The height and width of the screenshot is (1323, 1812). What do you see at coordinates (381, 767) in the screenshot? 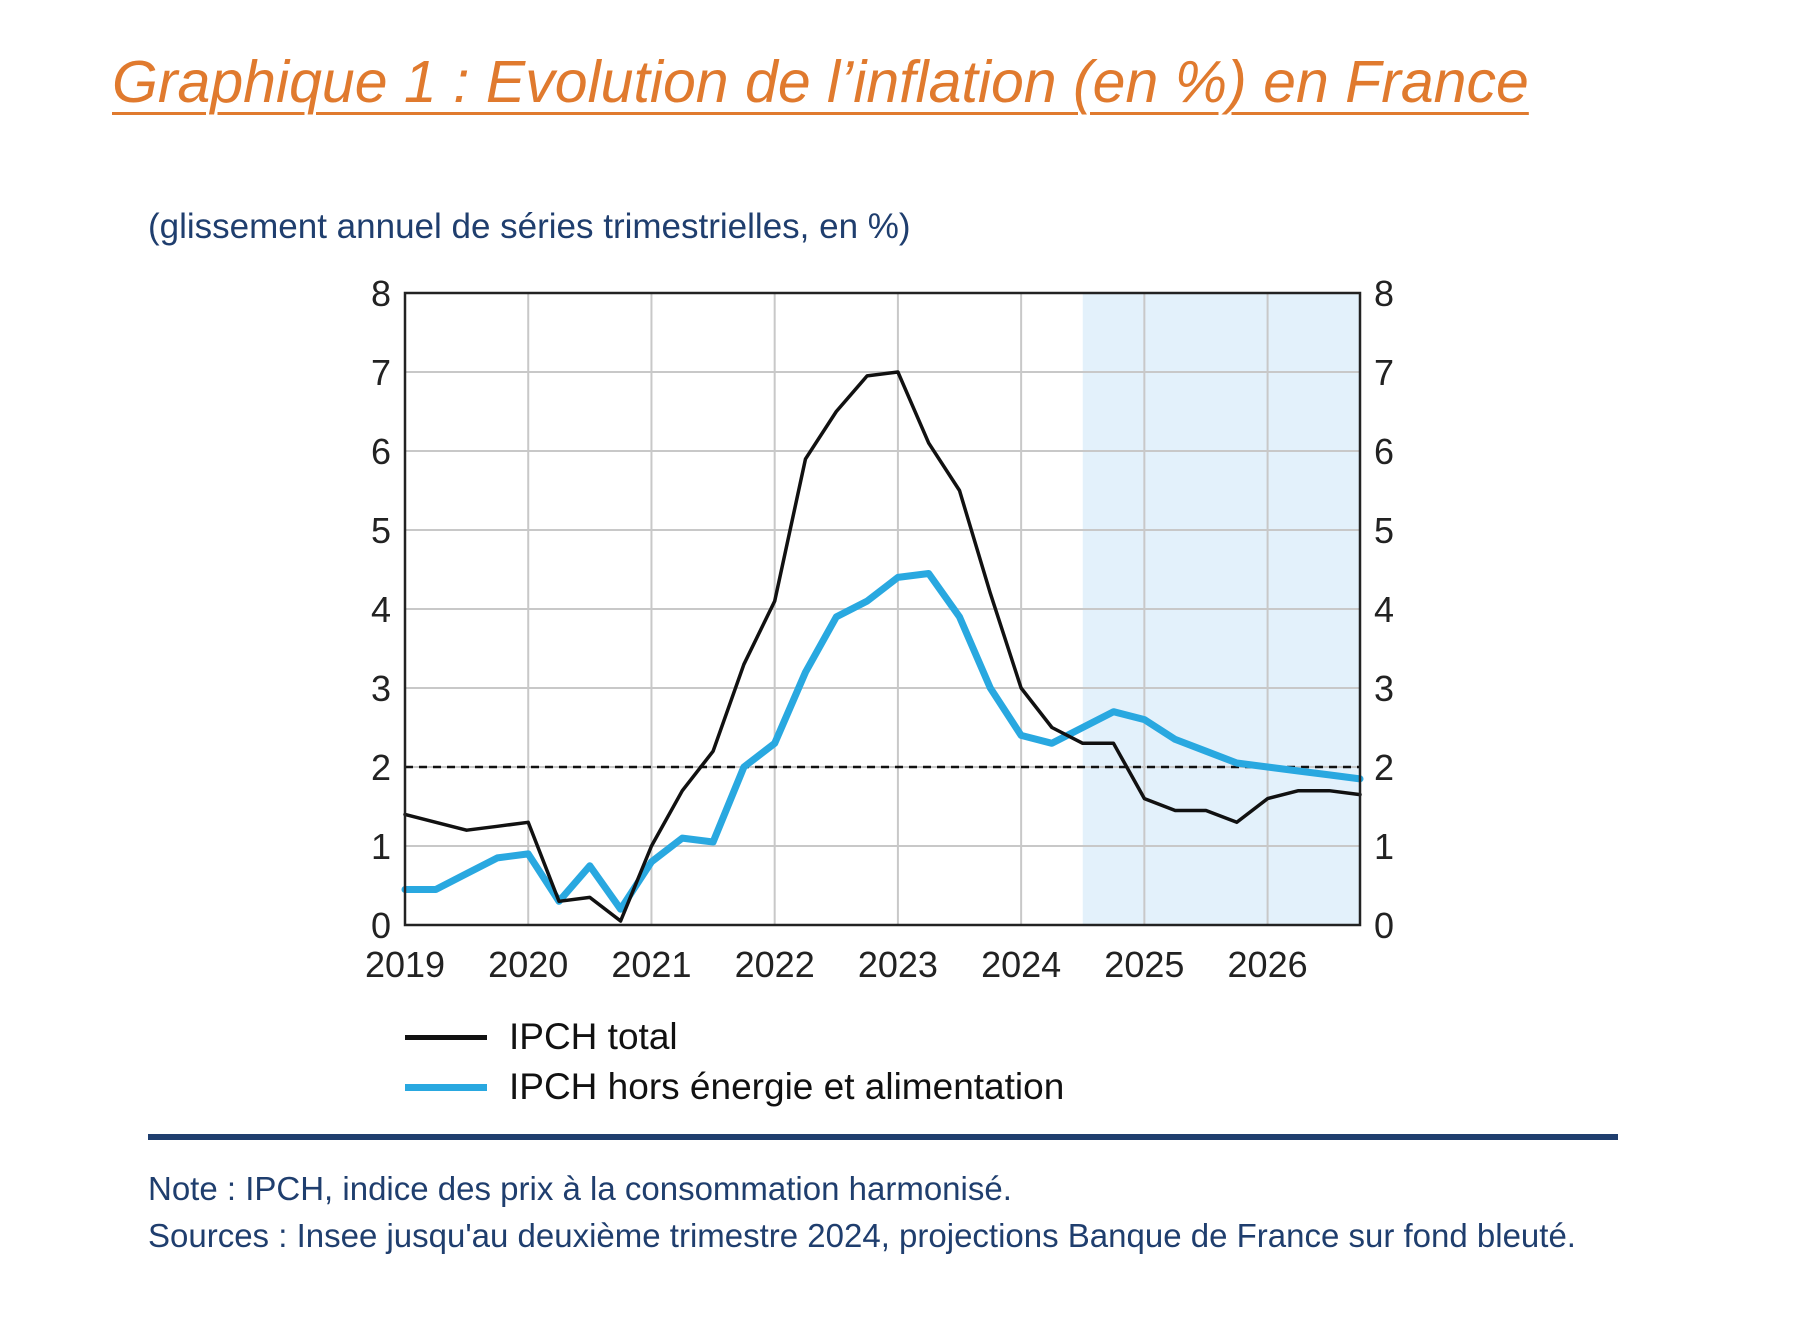
I see `y-tick-label-left: 2` at bounding box center [381, 767].